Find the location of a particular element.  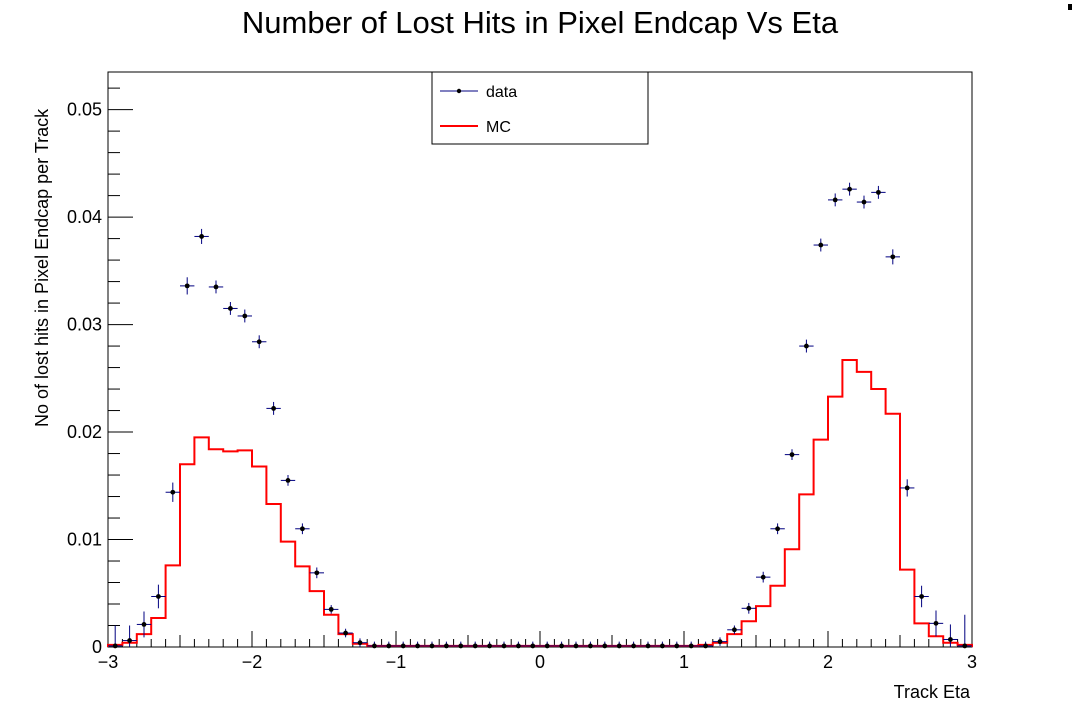

y-tick-label: 0.05 is located at coordinates (84, 110).